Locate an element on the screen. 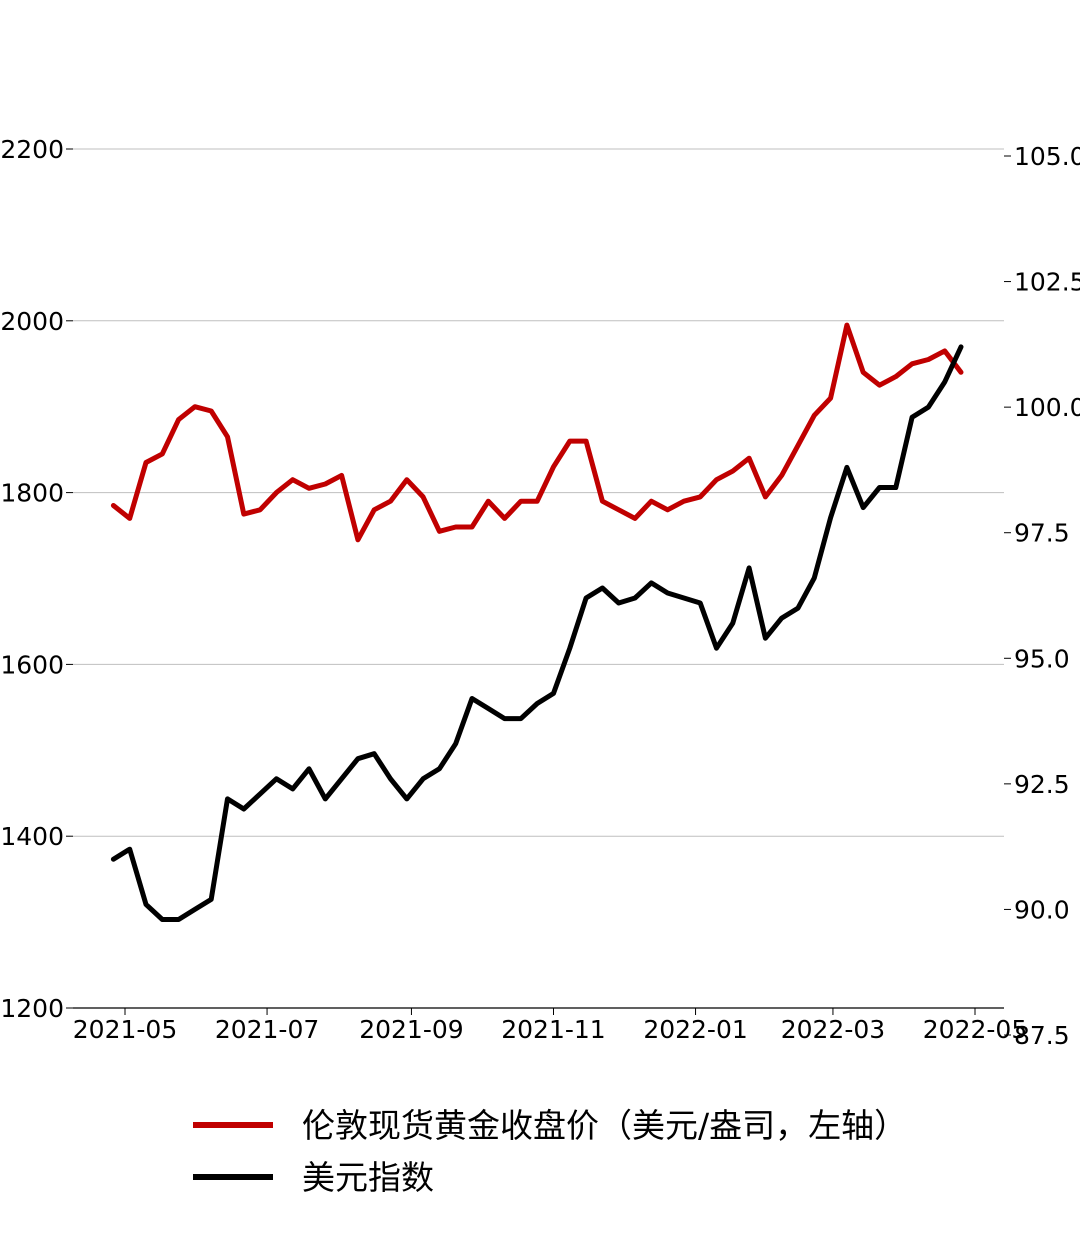 The width and height of the screenshot is (1080, 1260). left-tick-label: 1200 is located at coordinates (32, 1008).